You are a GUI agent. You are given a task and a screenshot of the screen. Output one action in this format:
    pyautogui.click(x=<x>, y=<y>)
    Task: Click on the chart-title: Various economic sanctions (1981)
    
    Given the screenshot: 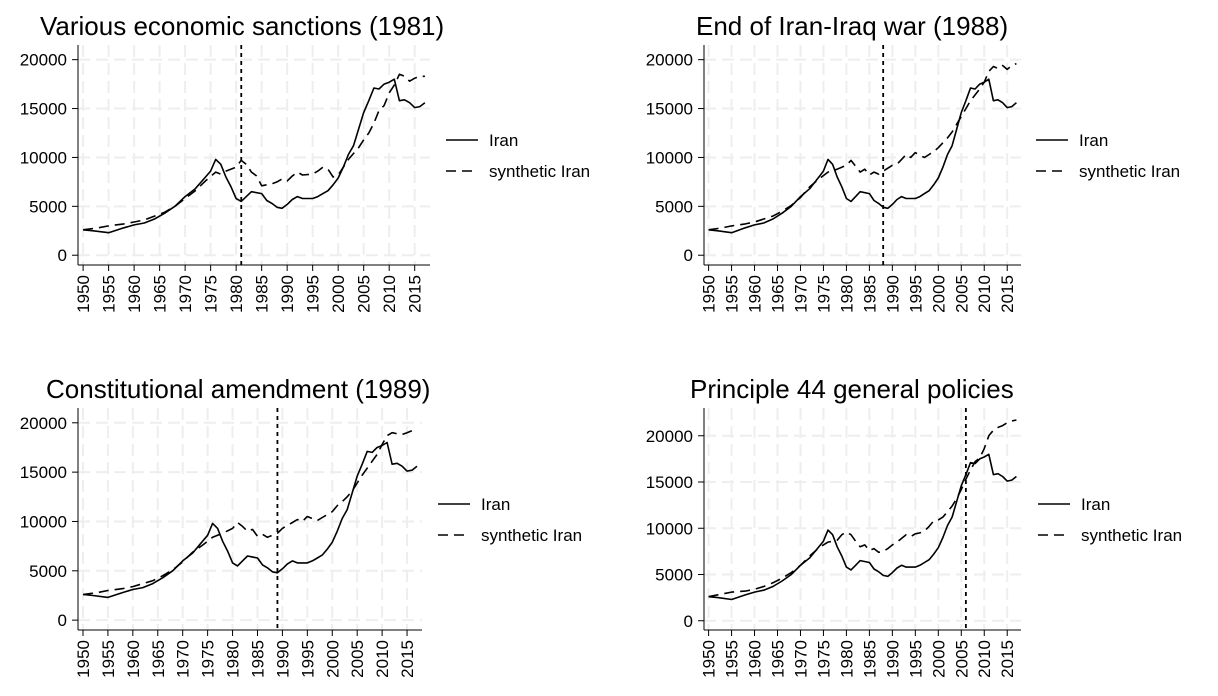 What is the action you would take?
    pyautogui.click(x=242, y=26)
    